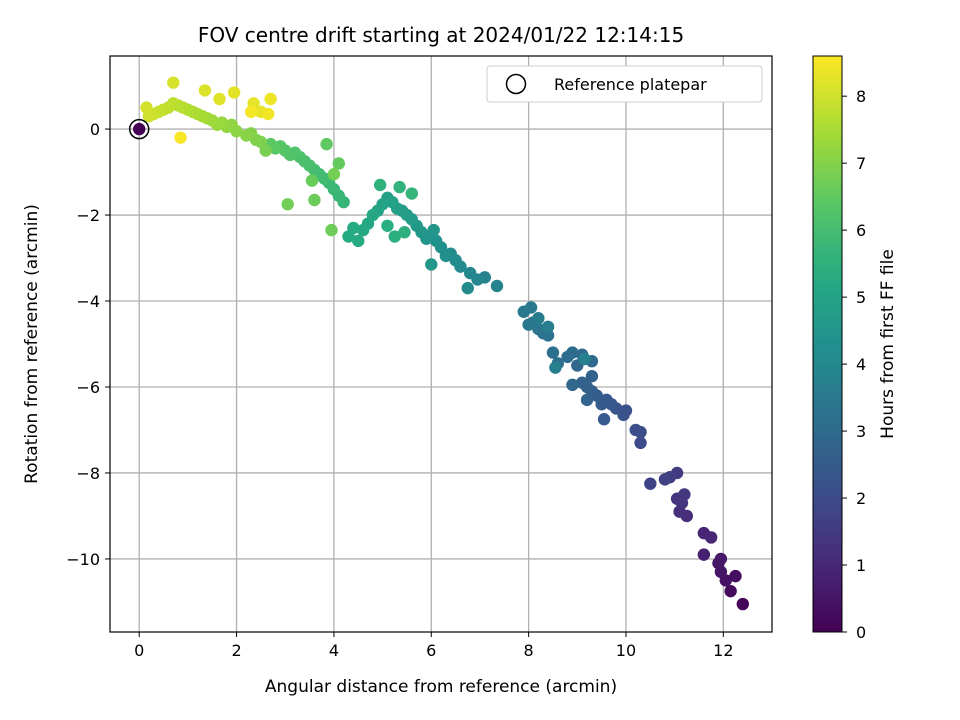 The image size is (960, 720). I want to click on colorbar-tick-label: 6, so click(861, 230).